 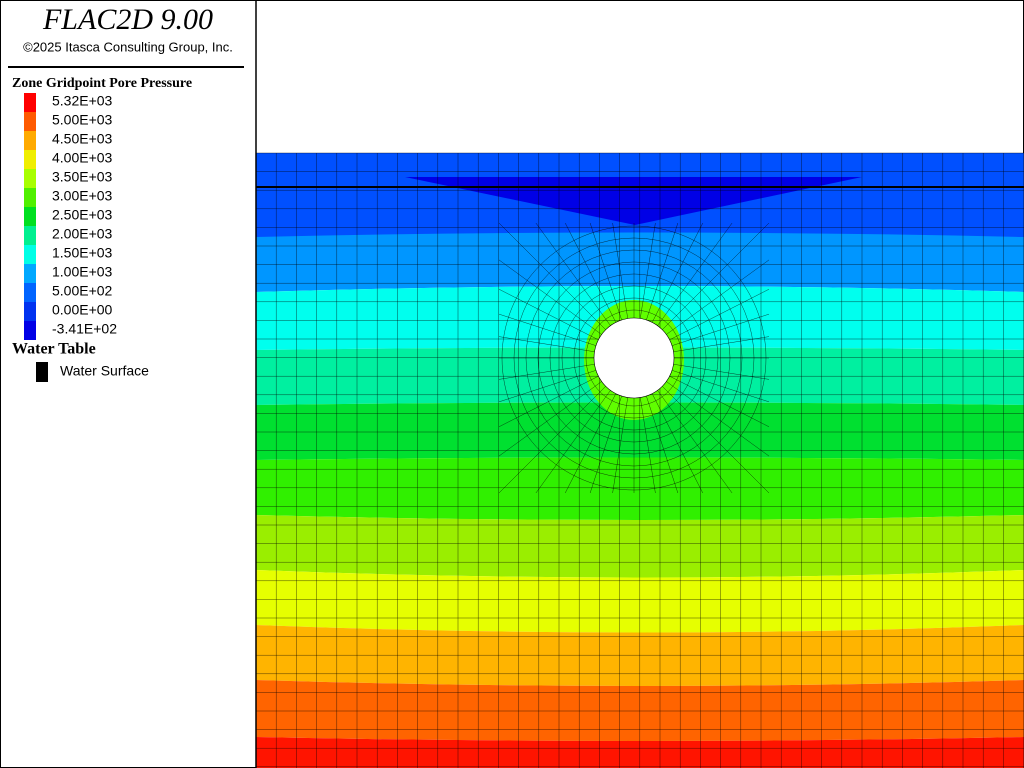 I want to click on legend-label: 1.00E+03, so click(x=82, y=272).